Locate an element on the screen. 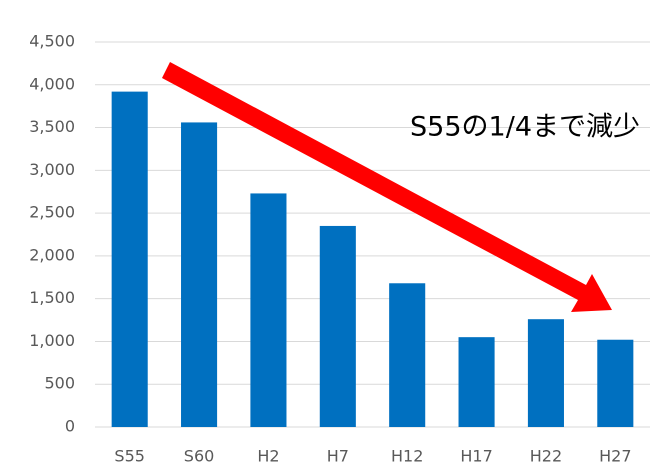 The height and width of the screenshot is (470, 658). x-tick-label: H17 is located at coordinates (476, 456).